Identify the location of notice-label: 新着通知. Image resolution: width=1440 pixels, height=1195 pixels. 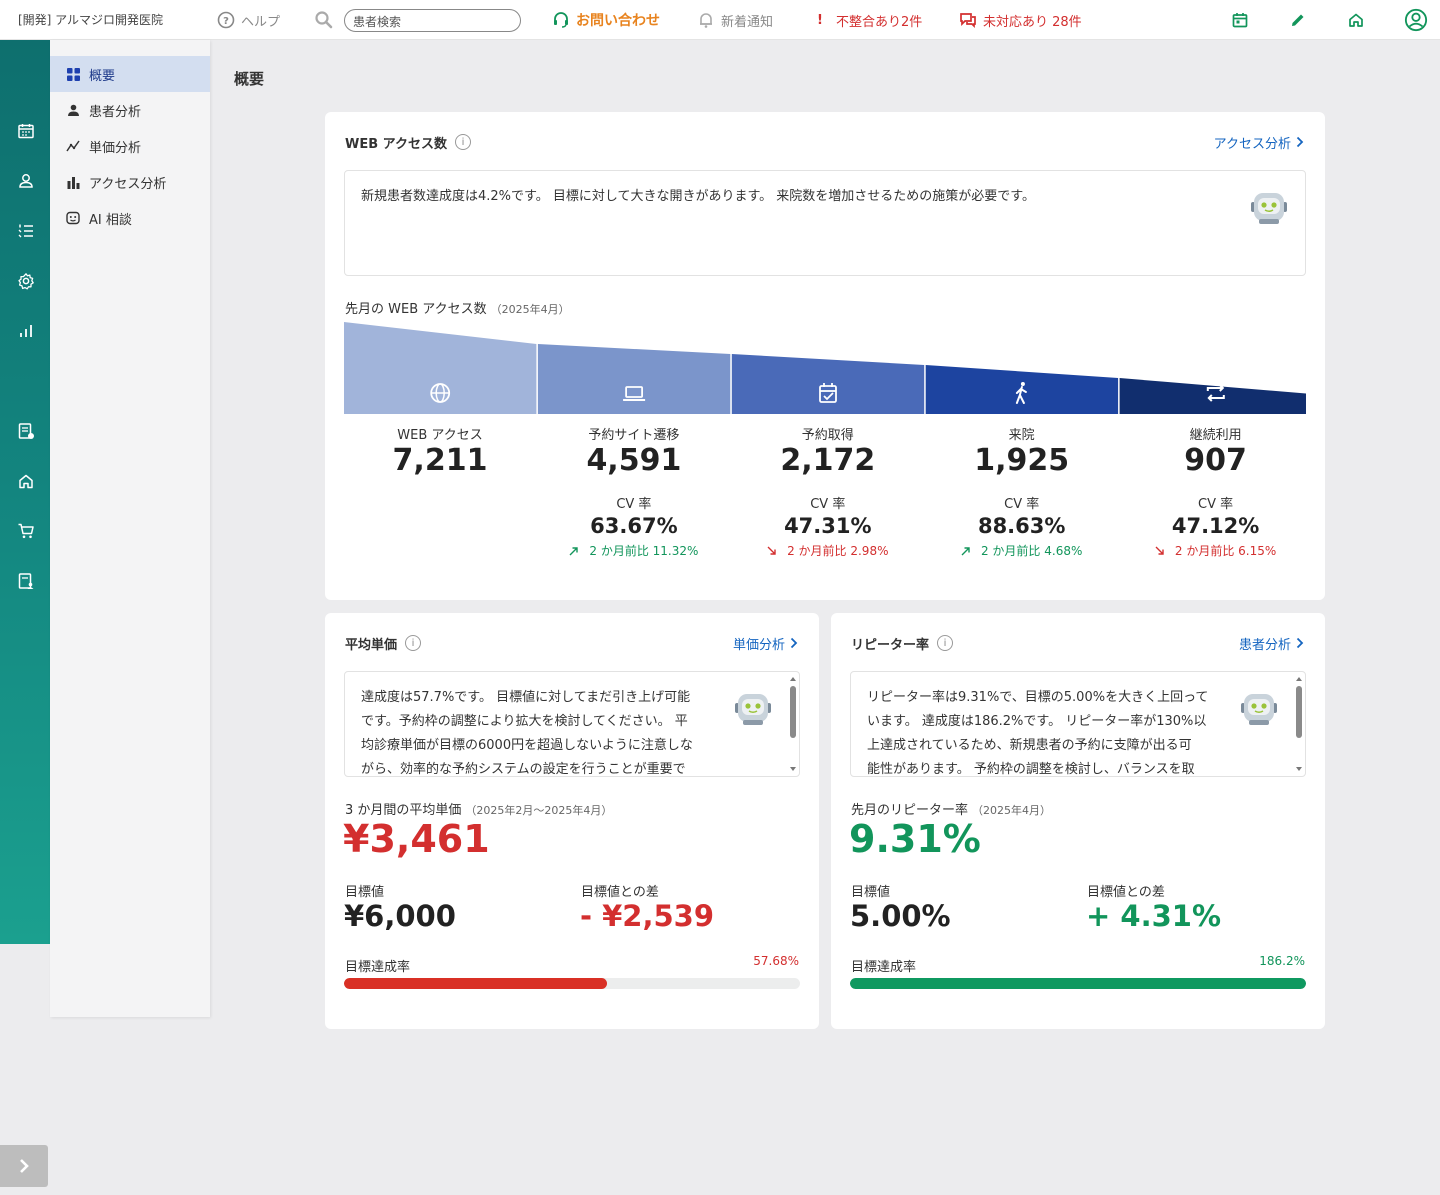
(747, 22).